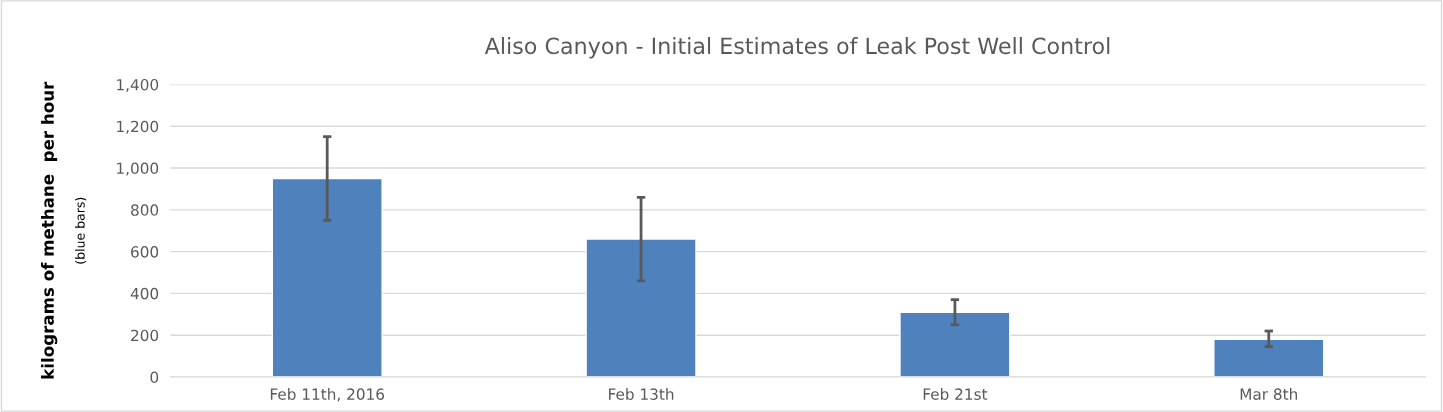  I want to click on x-tick-label: Feb 11th, 2016, so click(327, 395).